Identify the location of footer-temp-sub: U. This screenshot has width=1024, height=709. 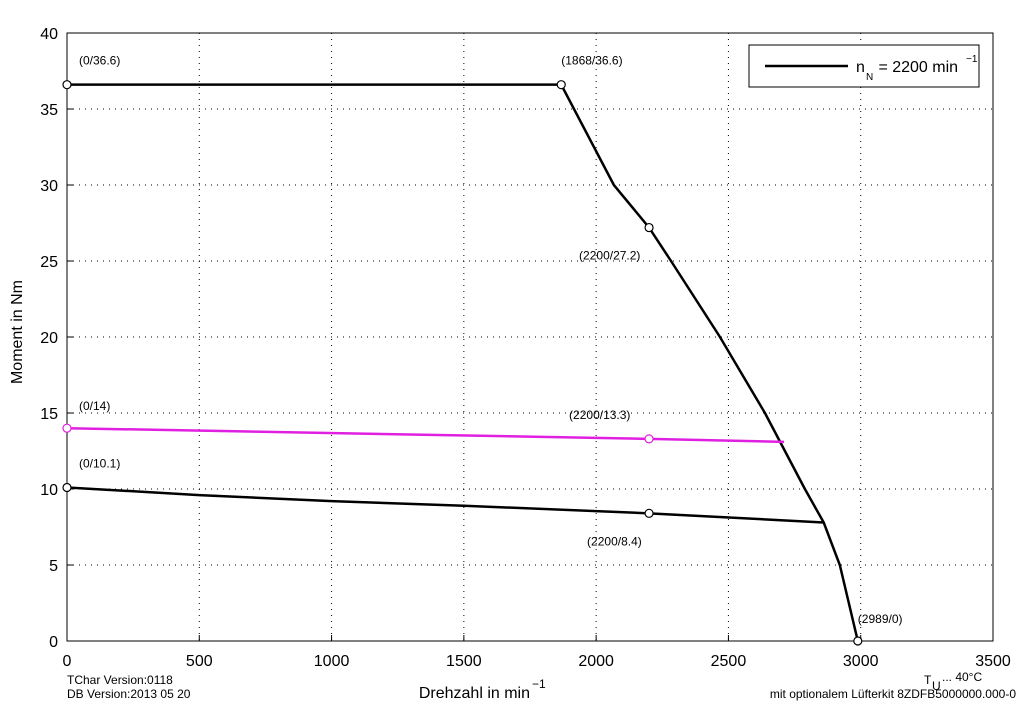
(936, 686).